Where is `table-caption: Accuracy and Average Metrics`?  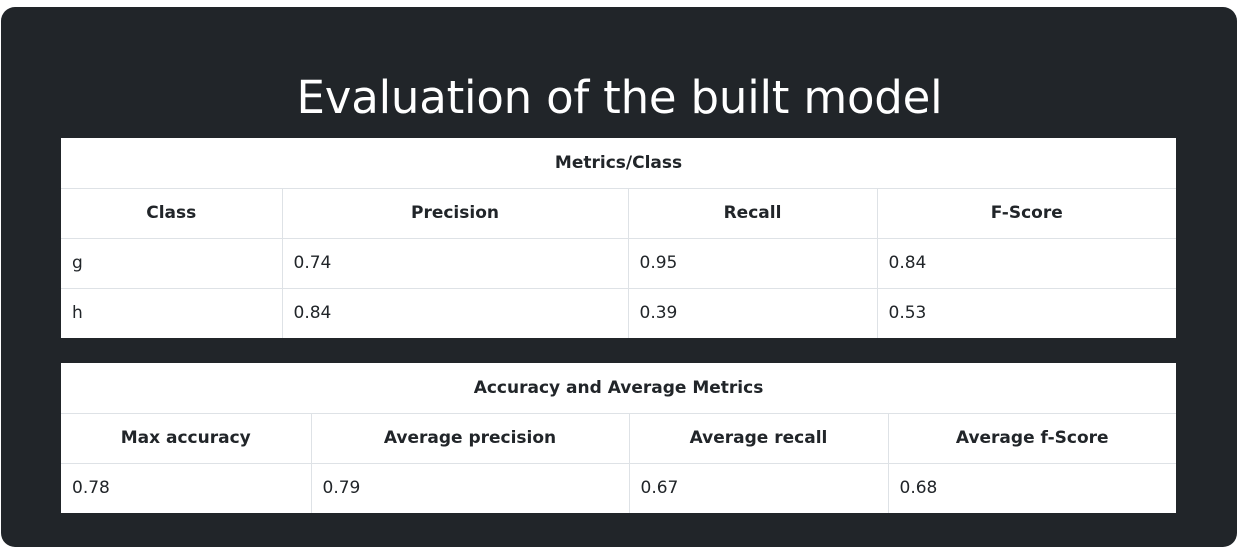 table-caption: Accuracy and Average Metrics is located at coordinates (618, 387).